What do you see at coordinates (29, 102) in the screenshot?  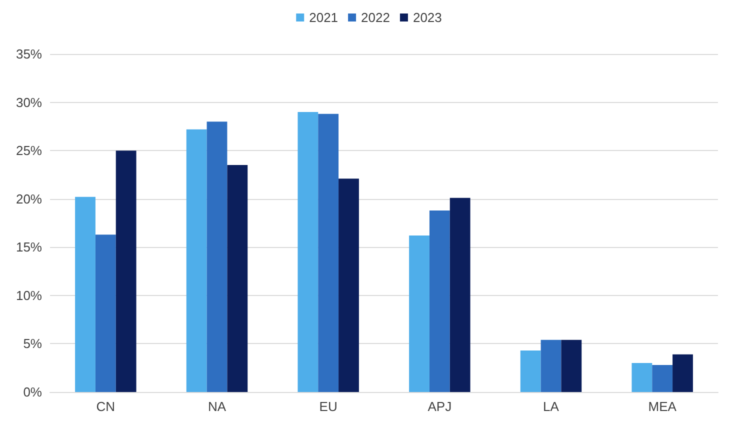 I see `y-tick-label: 30%` at bounding box center [29, 102].